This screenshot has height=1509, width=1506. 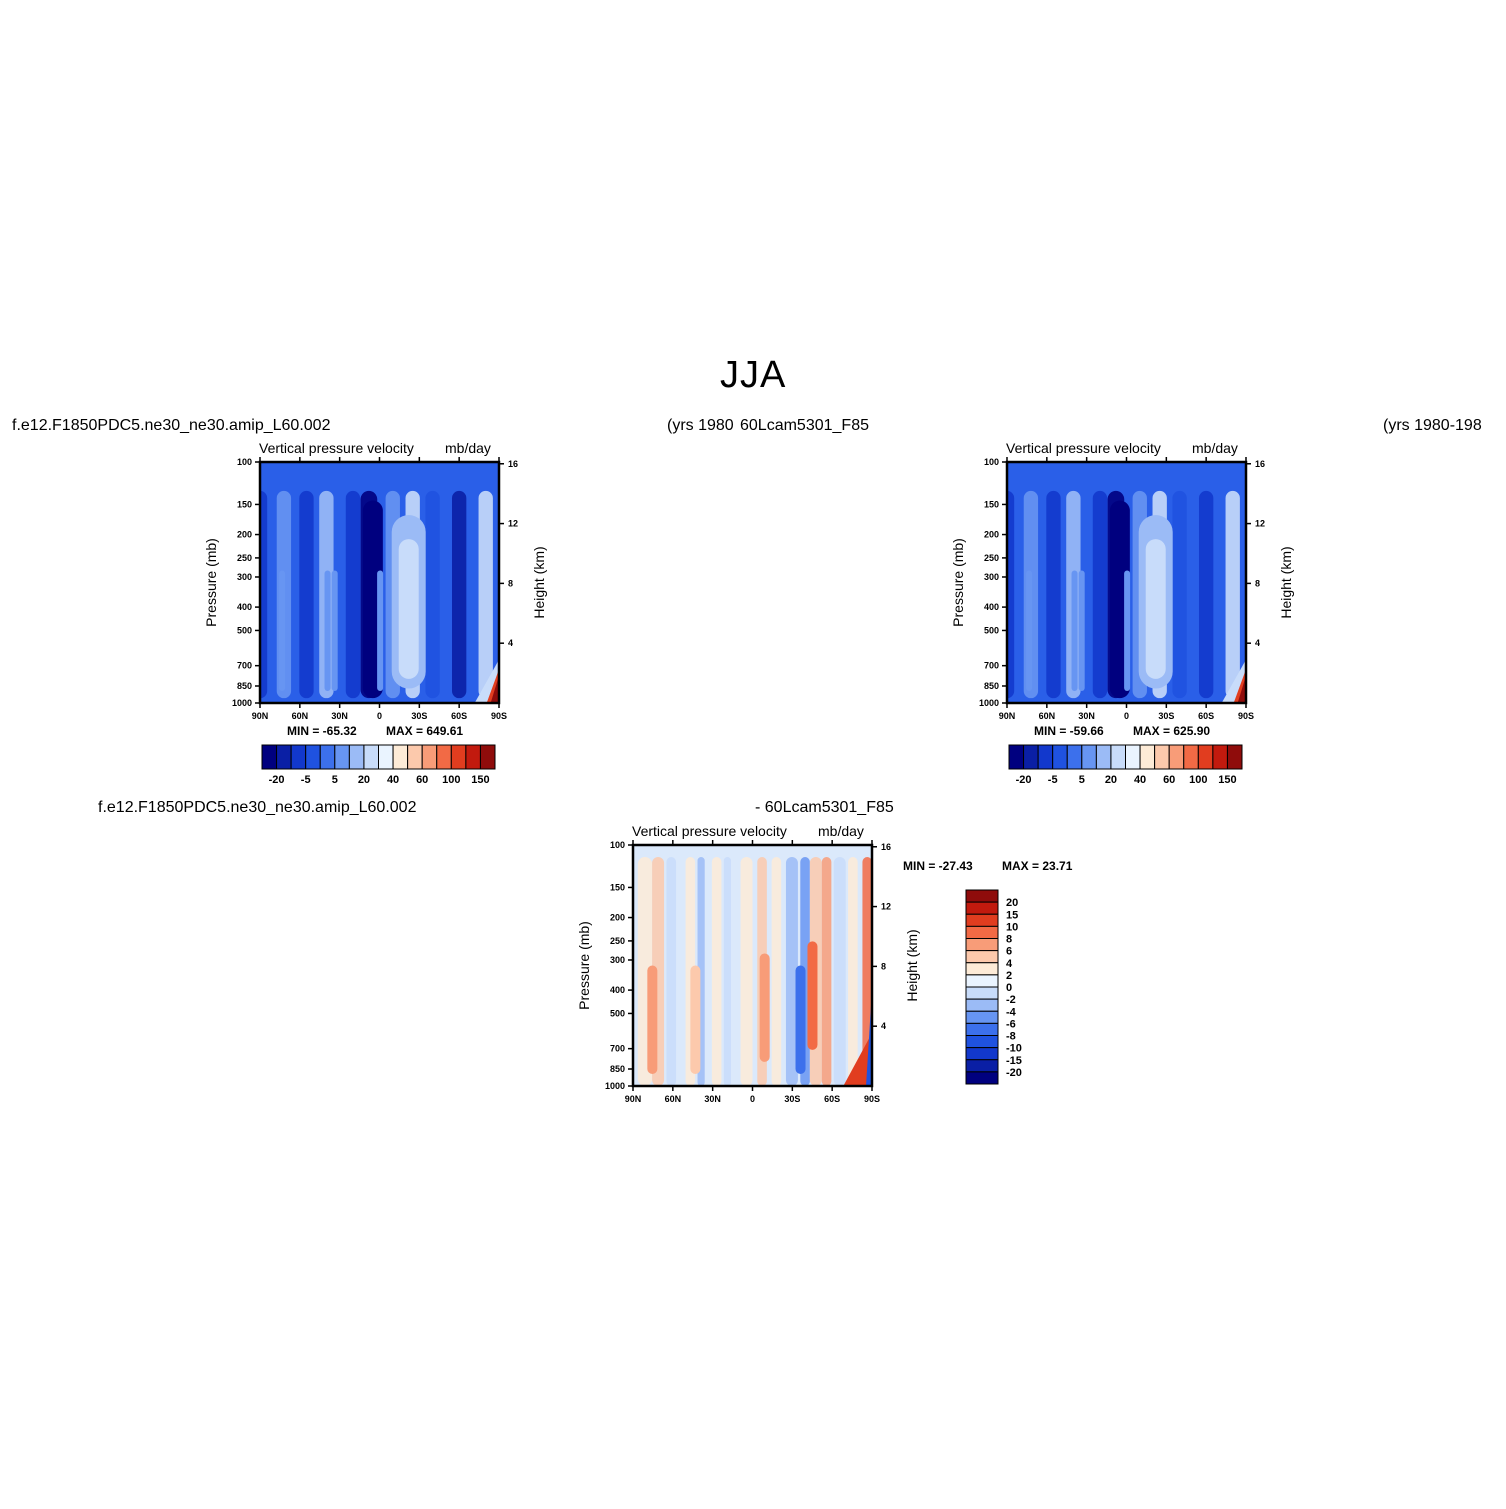 What do you see at coordinates (1011, 1012) in the screenshot?
I see `colorbar-label: -4` at bounding box center [1011, 1012].